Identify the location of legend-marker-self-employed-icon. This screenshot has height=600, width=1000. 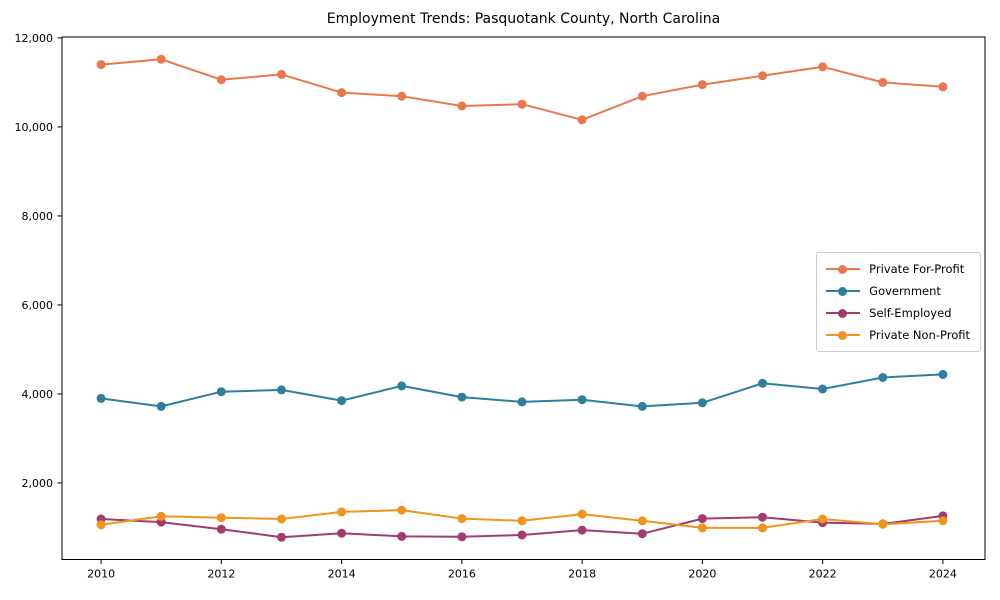
(843, 313).